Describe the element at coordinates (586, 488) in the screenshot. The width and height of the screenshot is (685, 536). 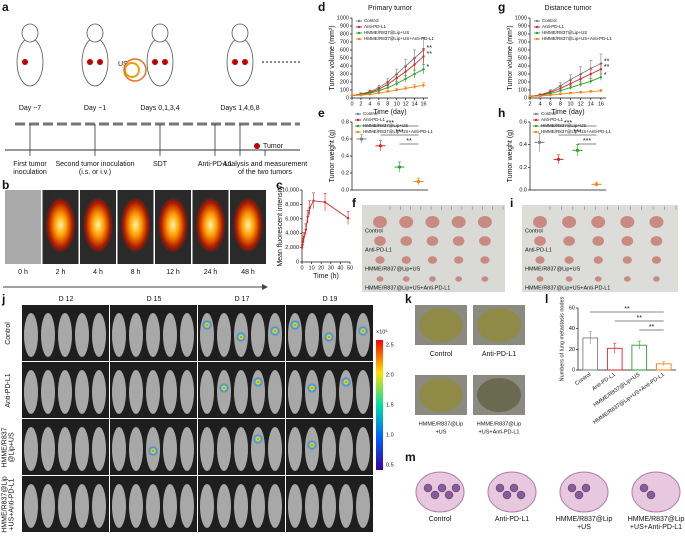
I see `nodule` at that location.